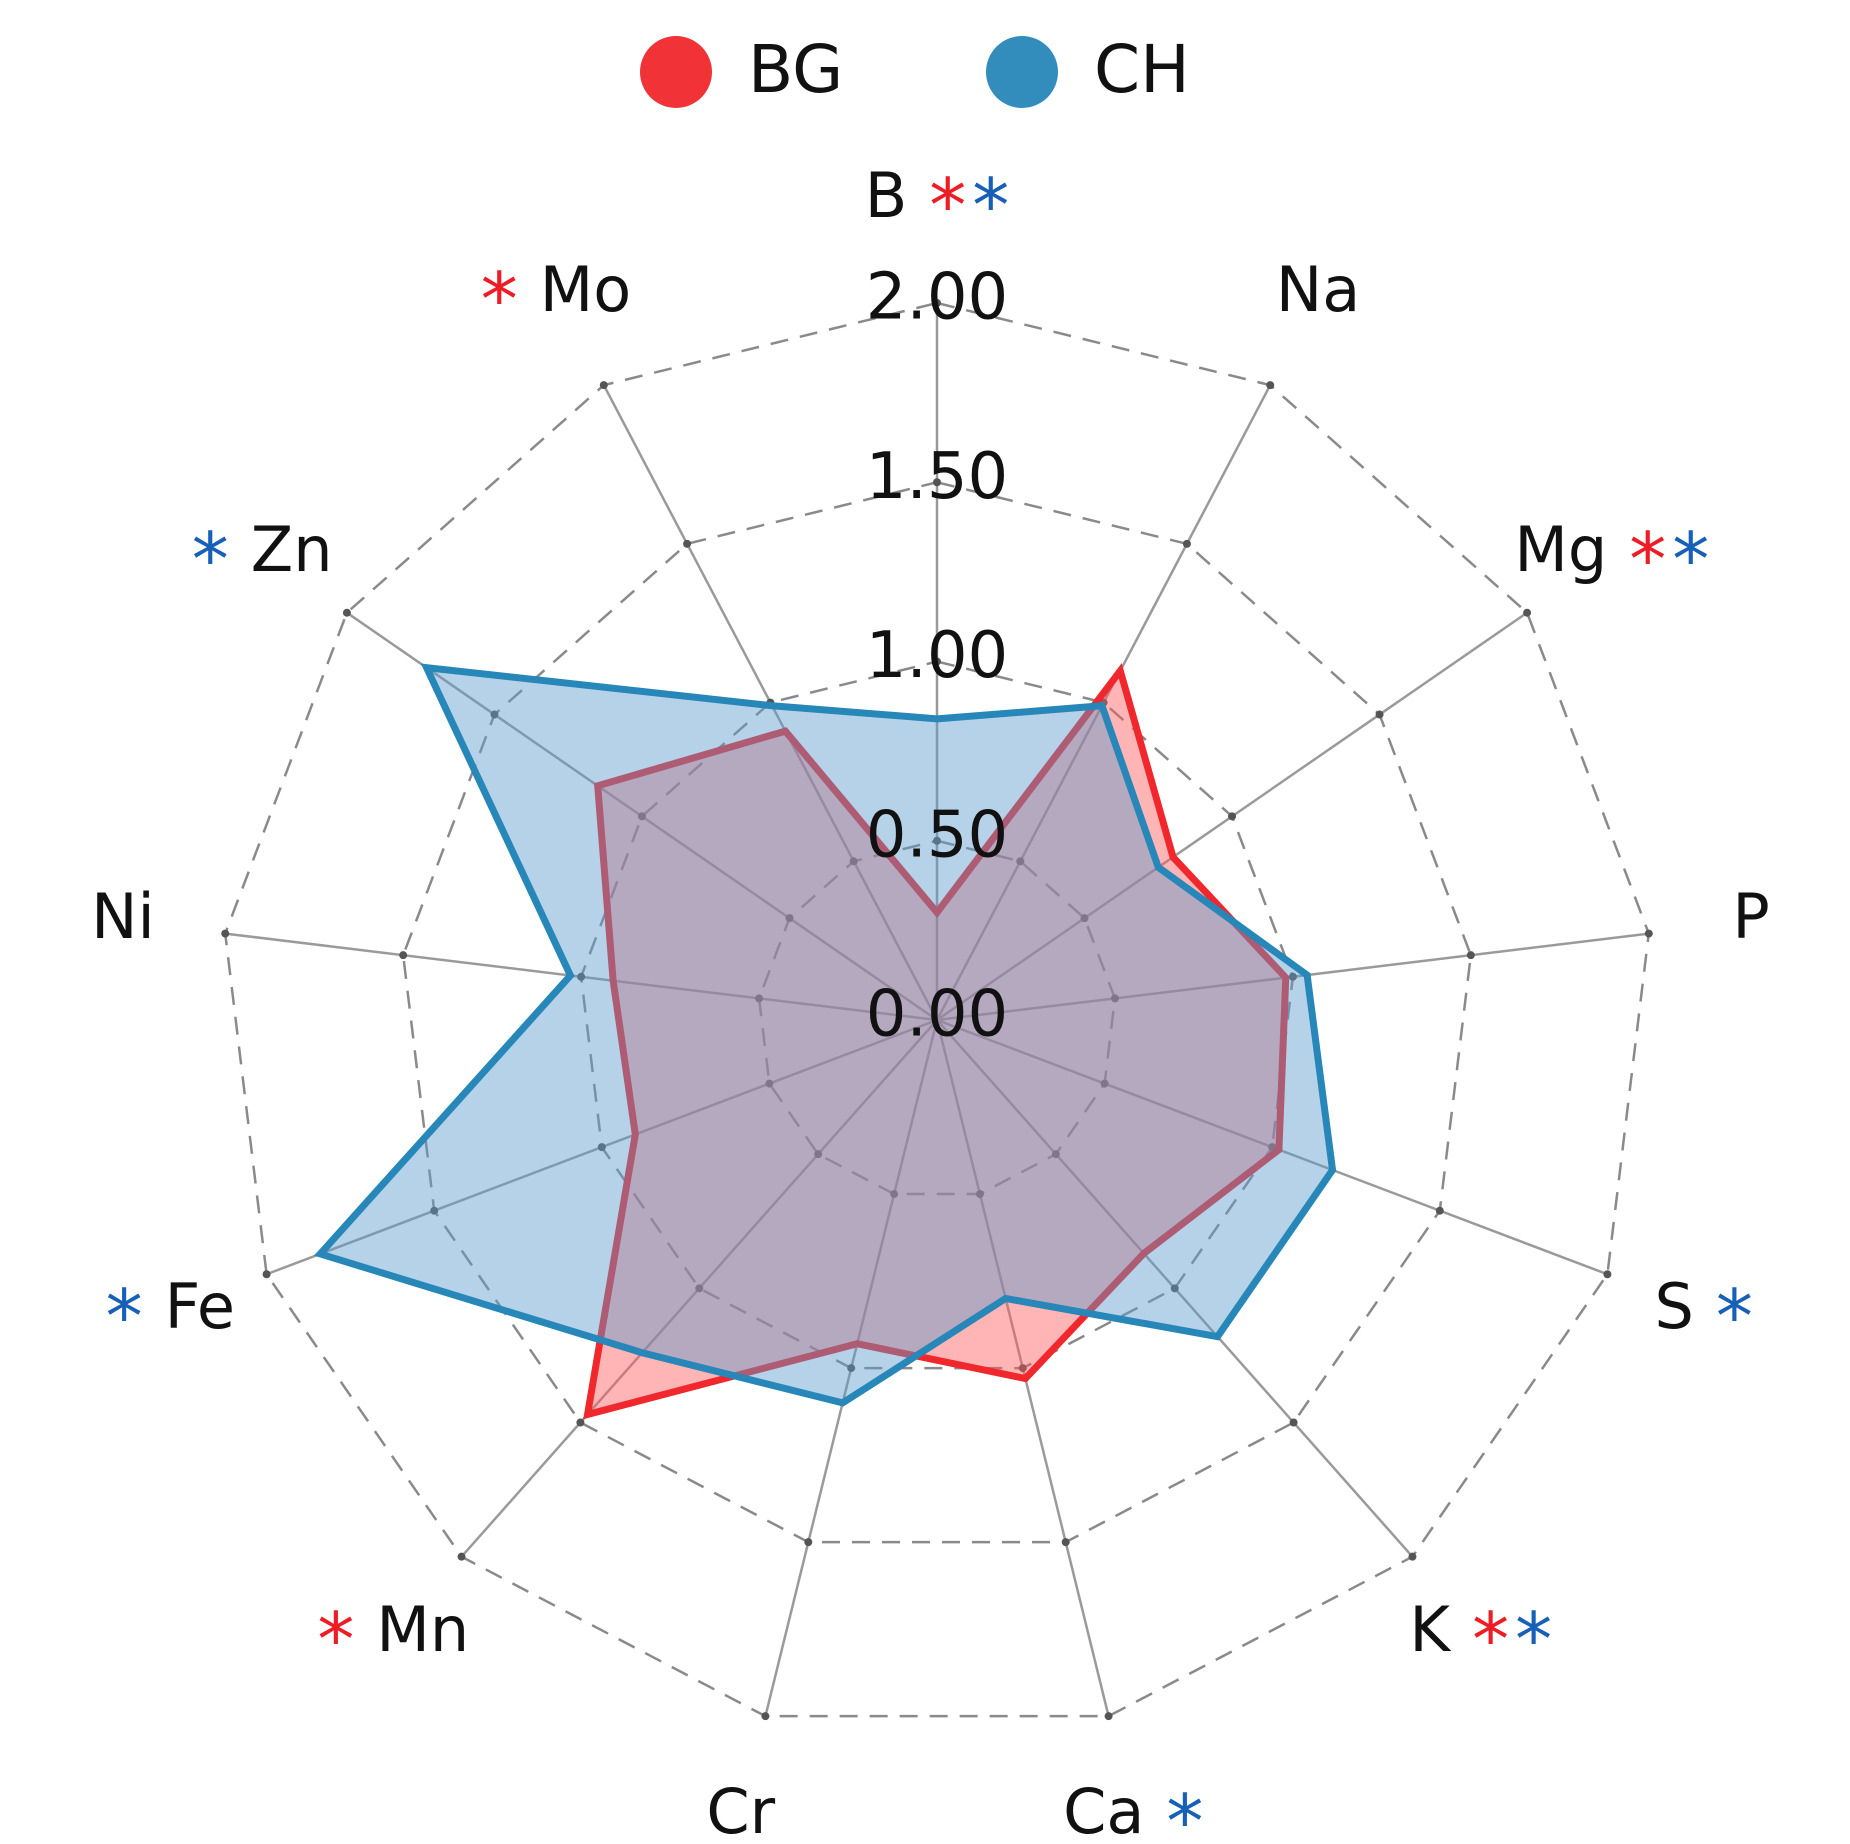  I want to click on category-label: Na, so click(1318, 289).